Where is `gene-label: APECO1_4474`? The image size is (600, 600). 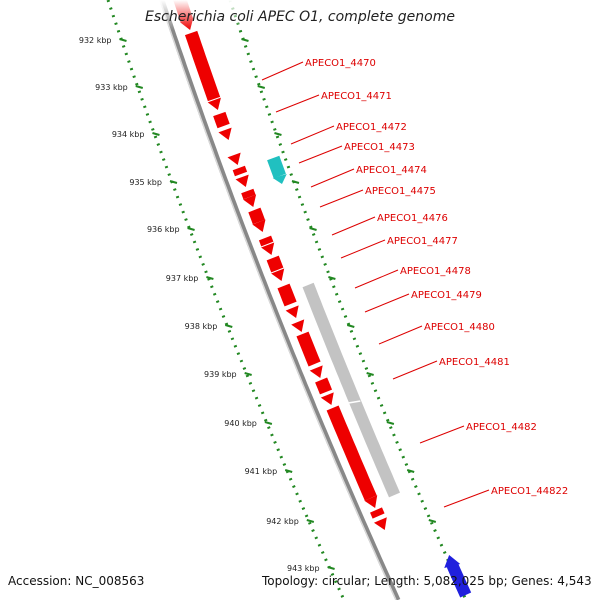
gene-label: APECO1_4474 is located at coordinates (391, 170).